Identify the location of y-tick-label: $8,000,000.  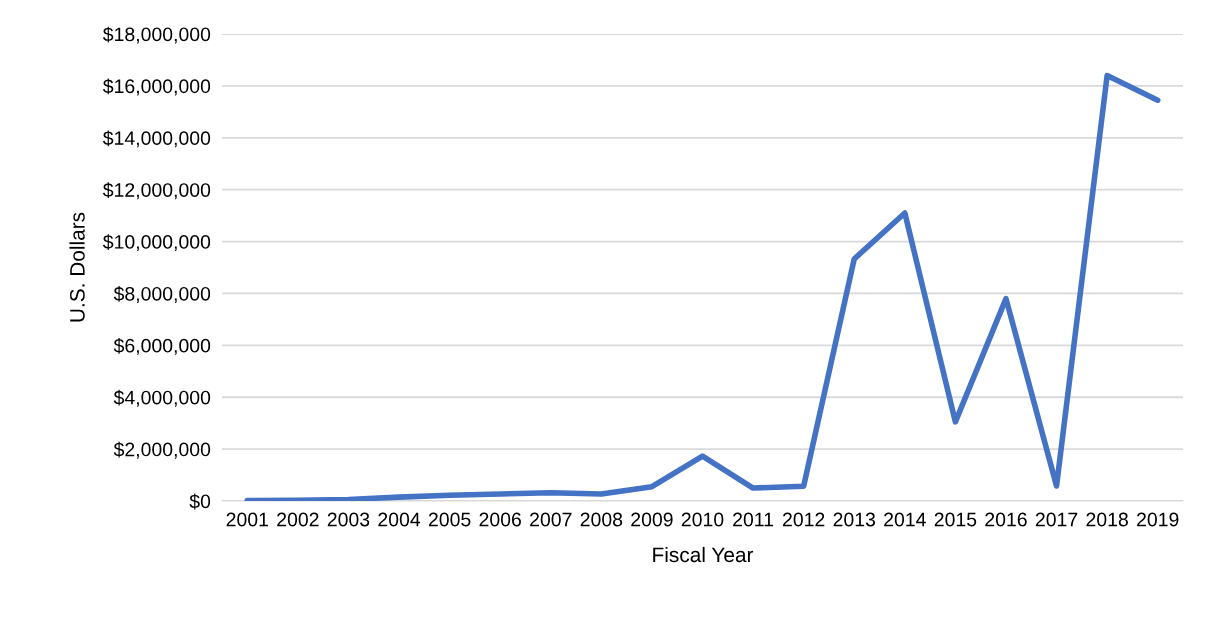
(162, 294).